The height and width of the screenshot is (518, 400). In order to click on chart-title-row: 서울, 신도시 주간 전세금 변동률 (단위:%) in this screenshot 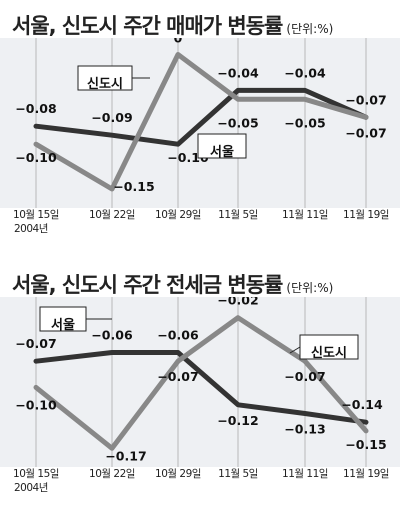, I will do `click(172, 284)`.